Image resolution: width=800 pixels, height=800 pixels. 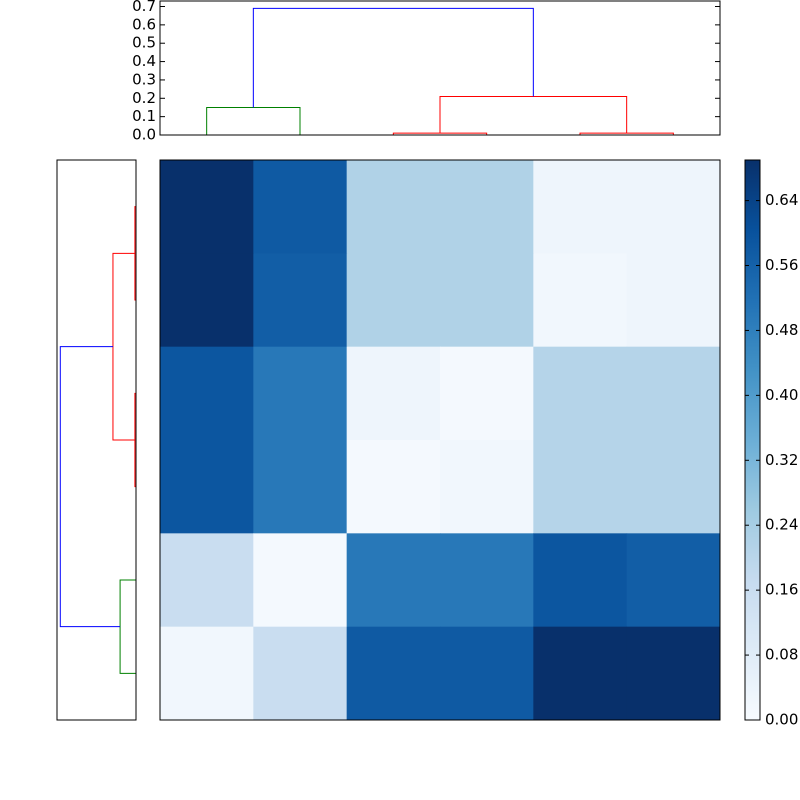 What do you see at coordinates (144, 7) in the screenshot?
I see `y-tick-label: 0.7` at bounding box center [144, 7].